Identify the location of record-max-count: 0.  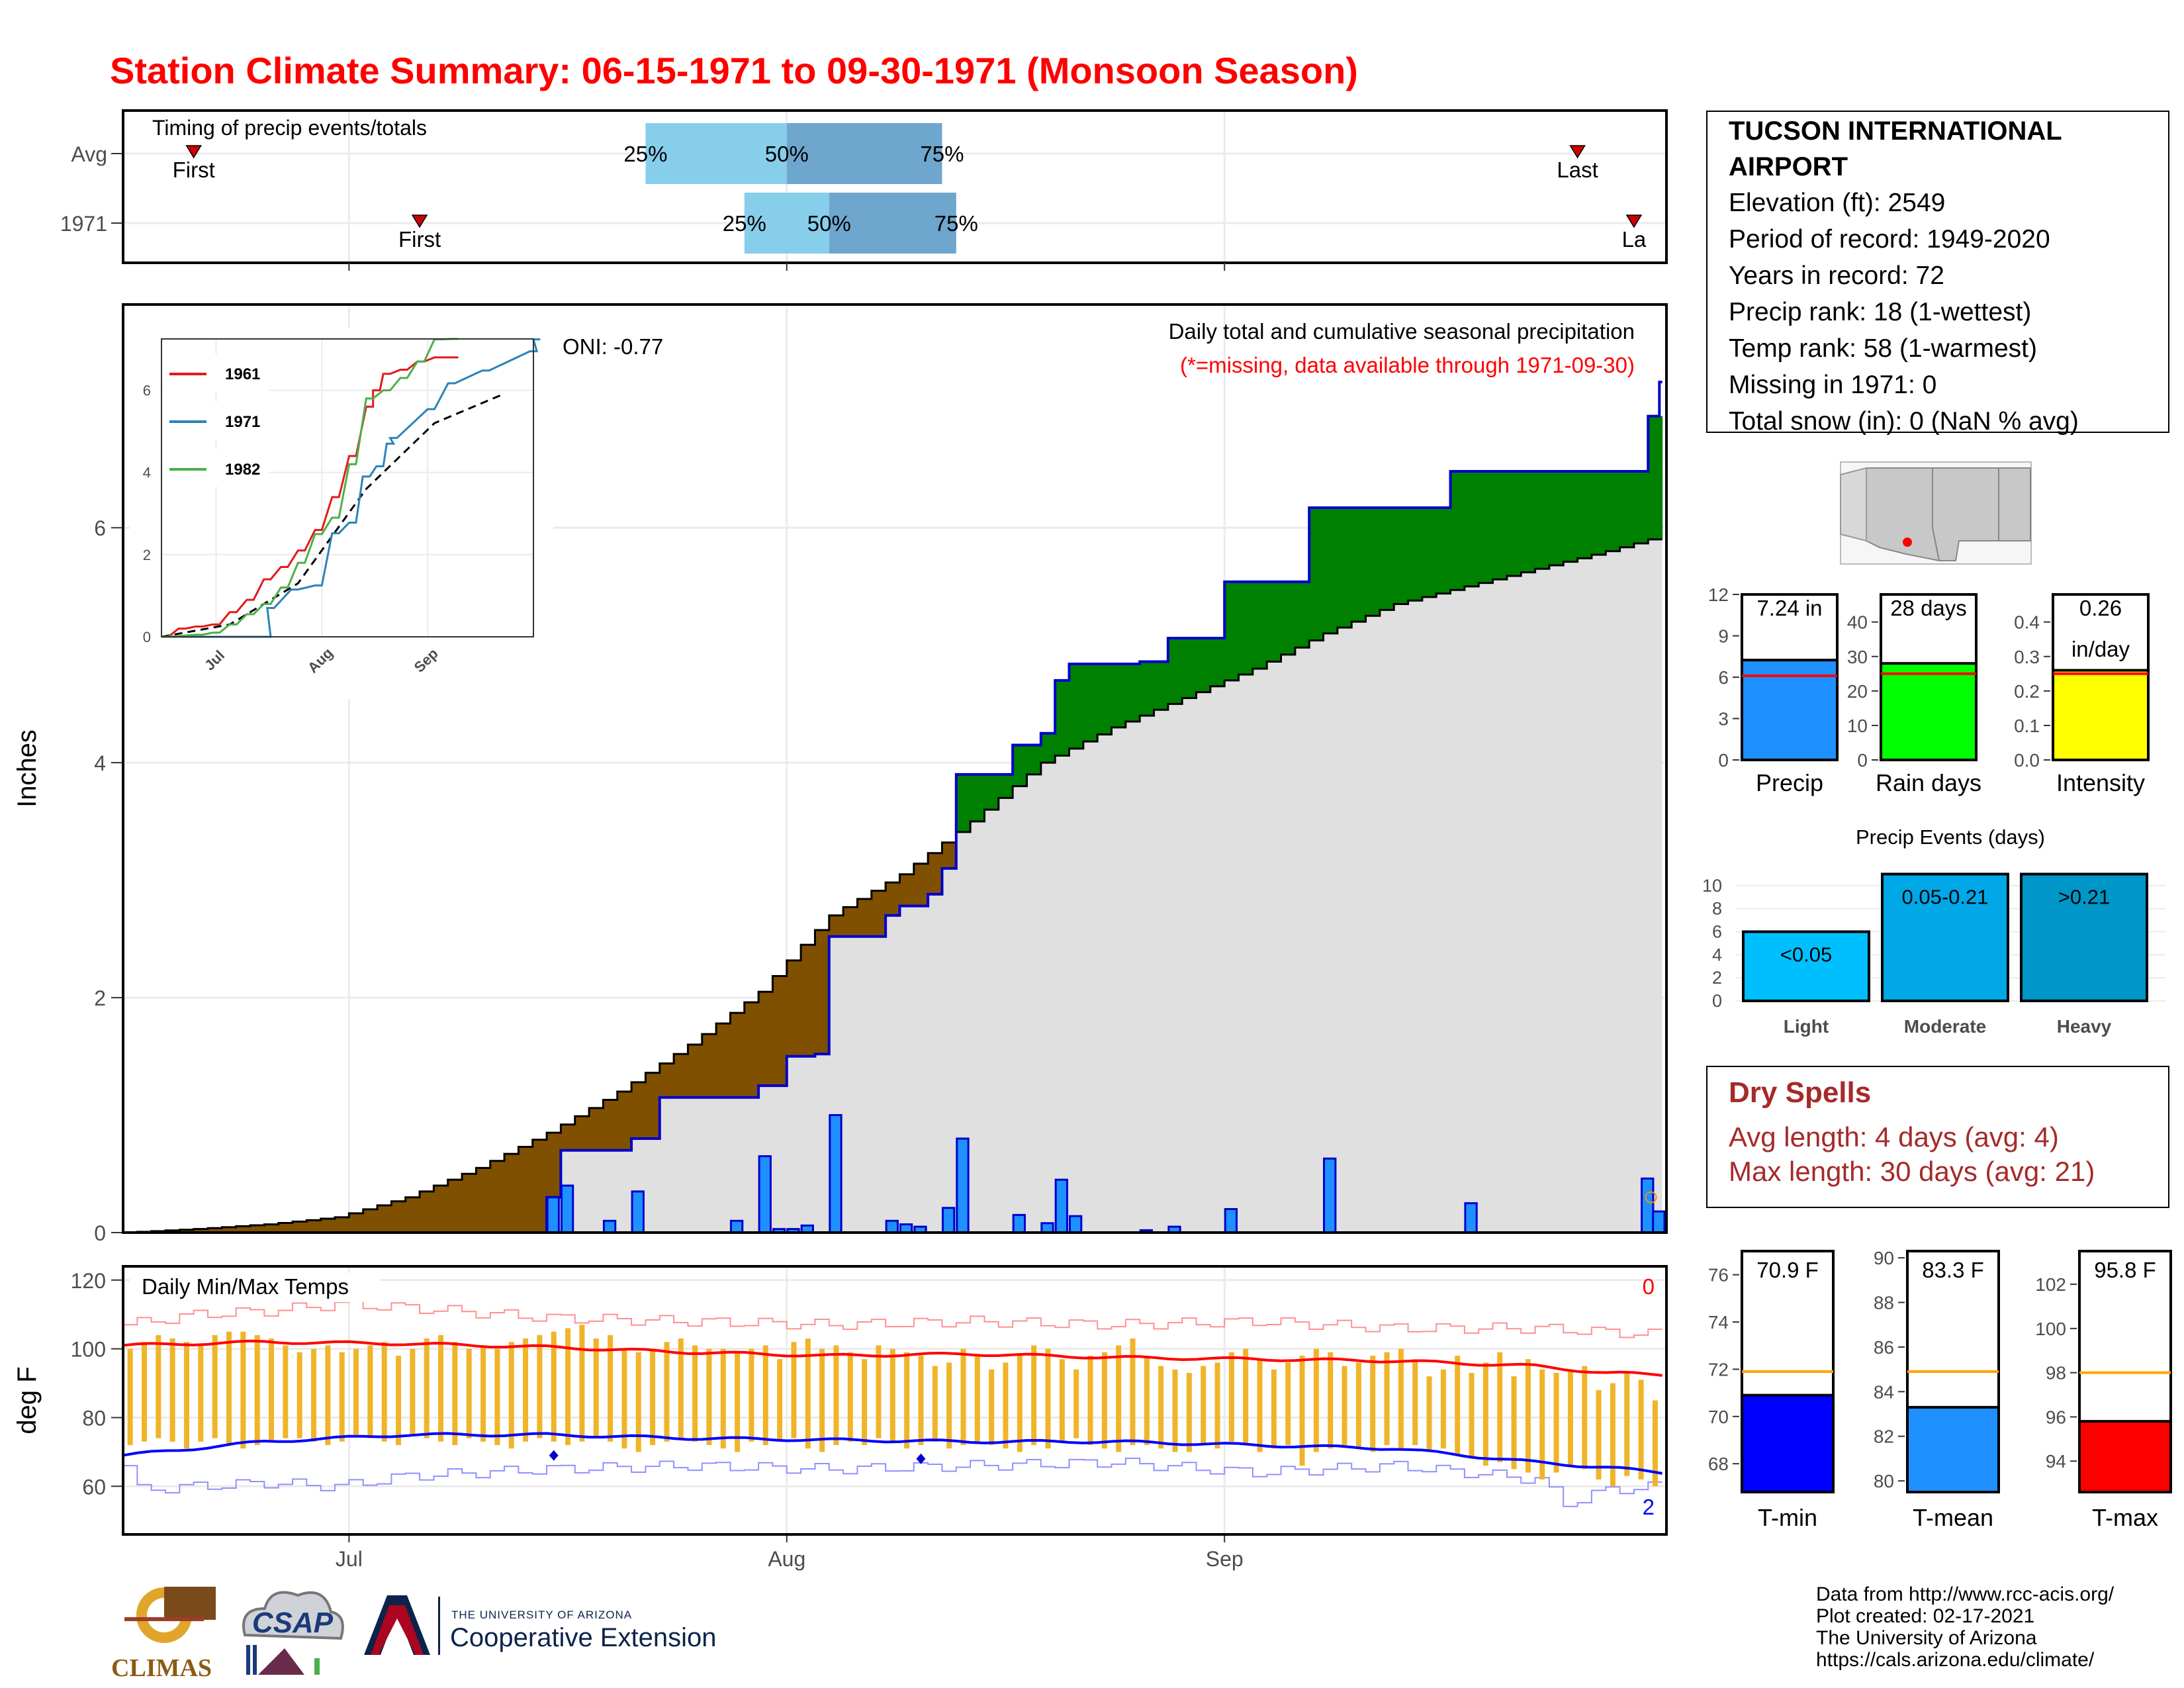
(1649, 1286).